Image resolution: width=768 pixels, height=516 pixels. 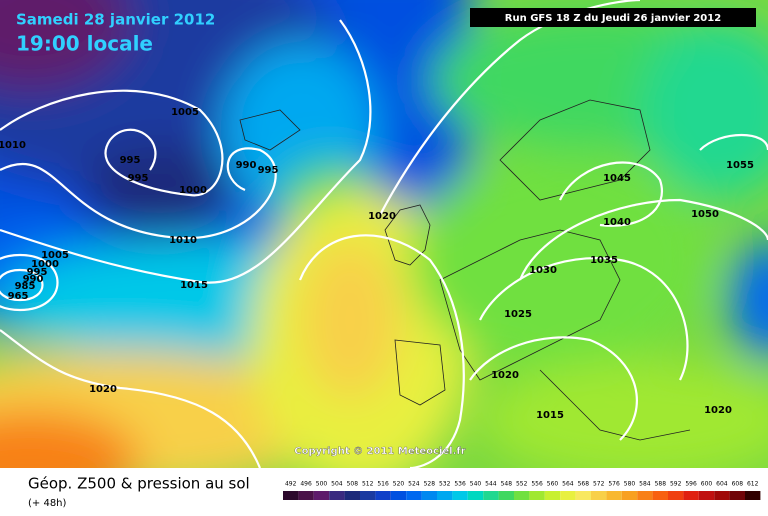 I want to click on isobar-label: 965, so click(x=18, y=296).